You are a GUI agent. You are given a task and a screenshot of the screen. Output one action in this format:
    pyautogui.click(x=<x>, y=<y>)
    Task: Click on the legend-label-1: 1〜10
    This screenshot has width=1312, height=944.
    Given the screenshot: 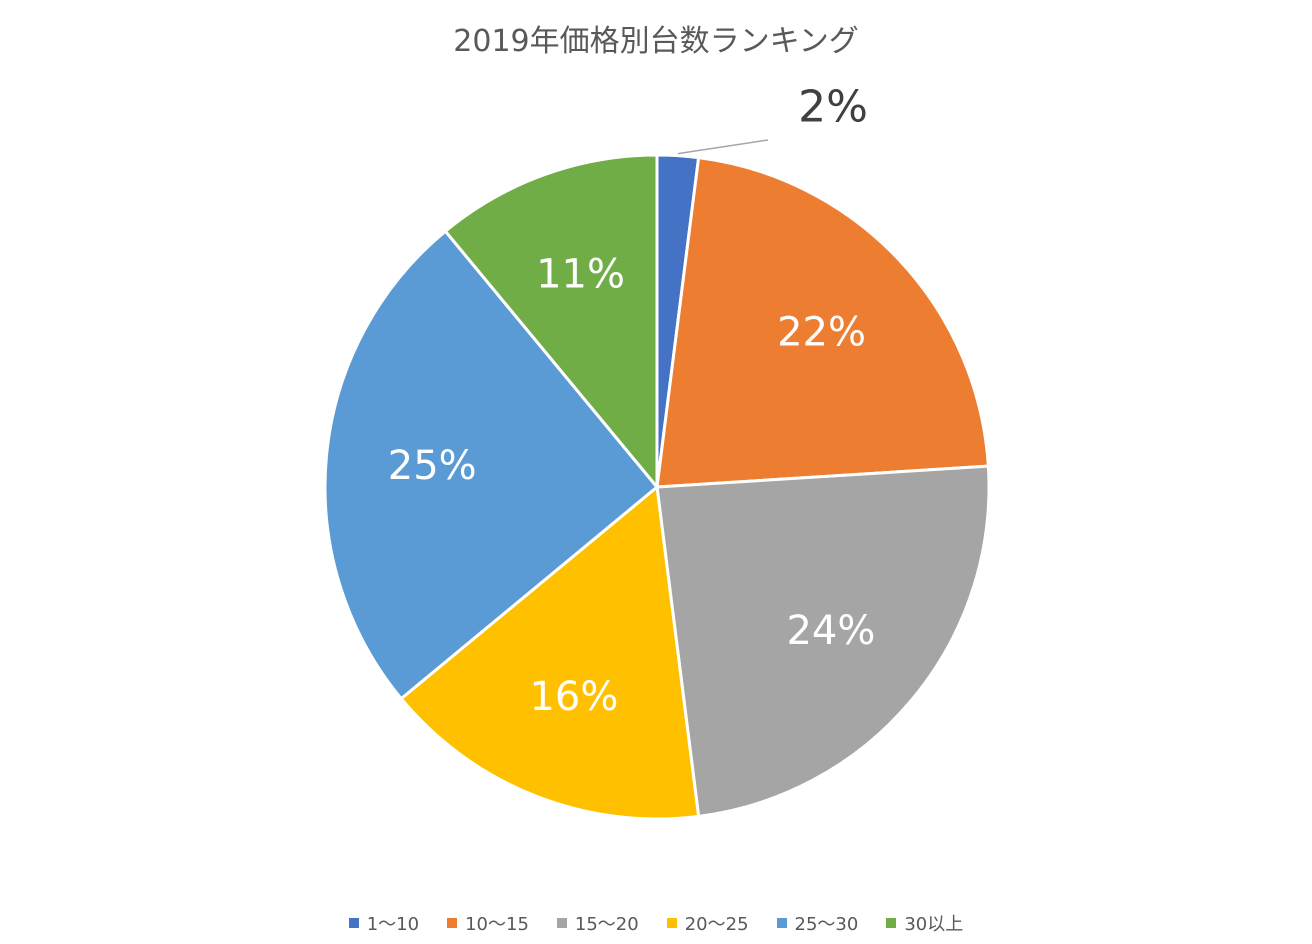 What is the action you would take?
    pyautogui.click(x=393, y=924)
    